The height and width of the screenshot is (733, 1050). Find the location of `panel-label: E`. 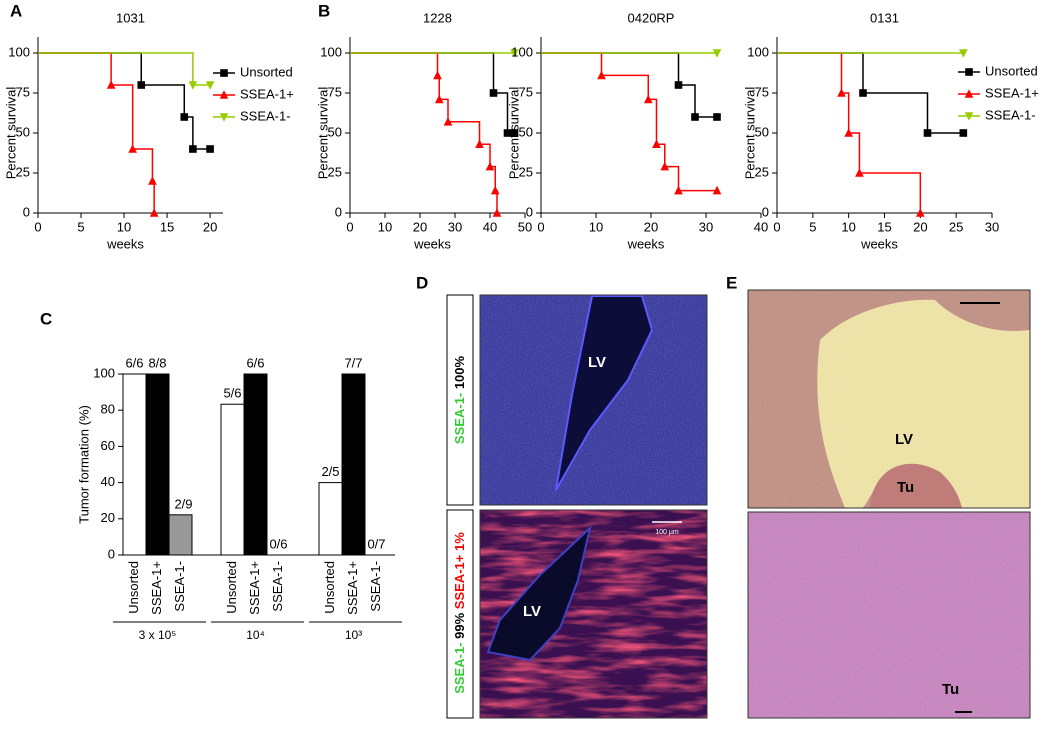

panel-label: E is located at coordinates (731, 282).